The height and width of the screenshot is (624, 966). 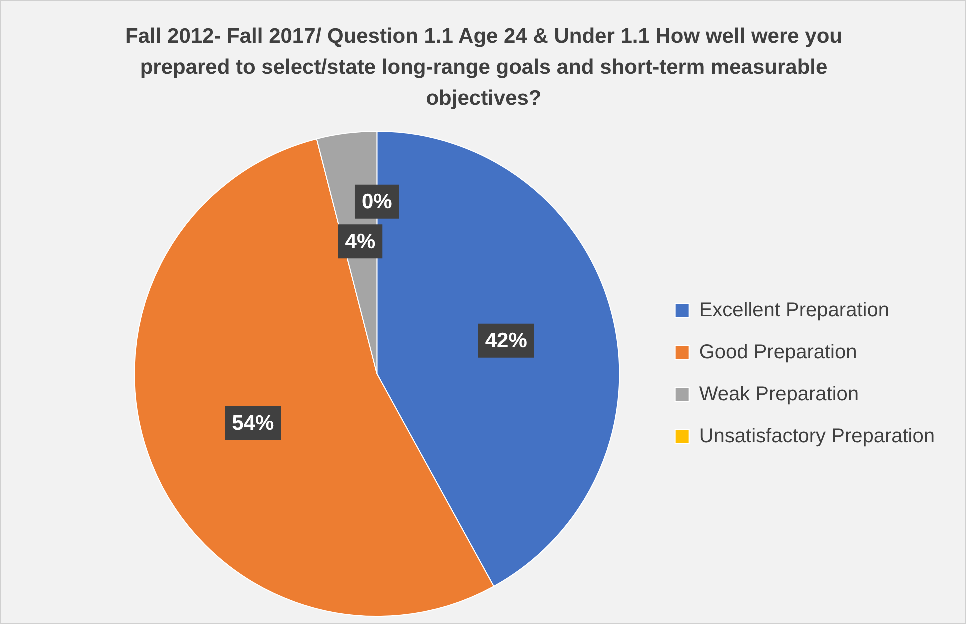 I want to click on chart-title: Fall 2012- Fall 2017/ Question 1.1 Age 24 & Under 1.1 How well were you prepared to select/state long-range goals and short-term measurable objectives?, so click(x=484, y=68).